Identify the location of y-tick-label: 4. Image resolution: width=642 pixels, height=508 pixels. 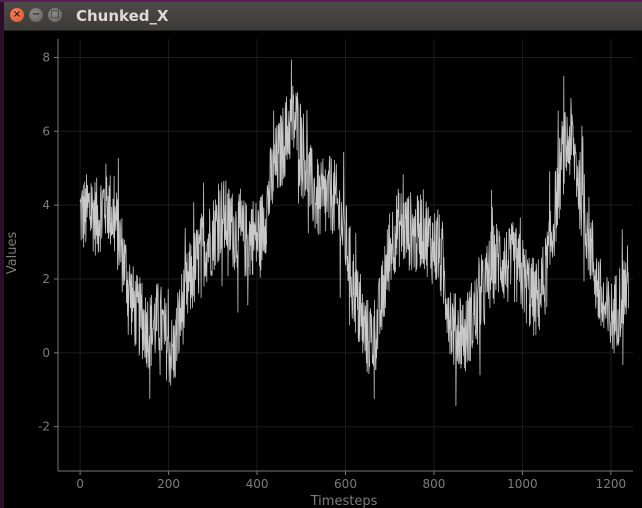
(46, 205).